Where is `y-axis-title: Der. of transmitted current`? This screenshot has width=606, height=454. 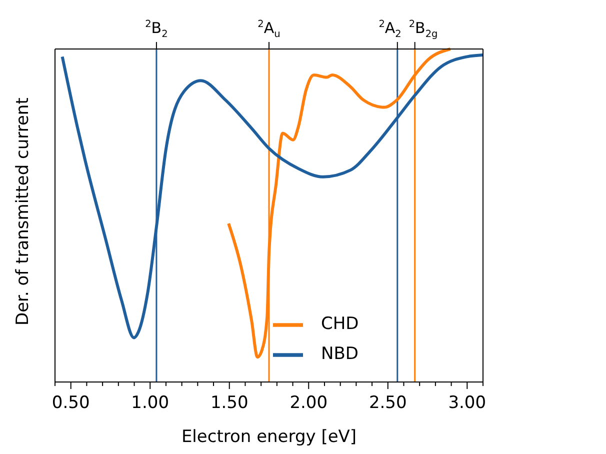
y-axis-title: Der. of transmitted current is located at coordinates (23, 211).